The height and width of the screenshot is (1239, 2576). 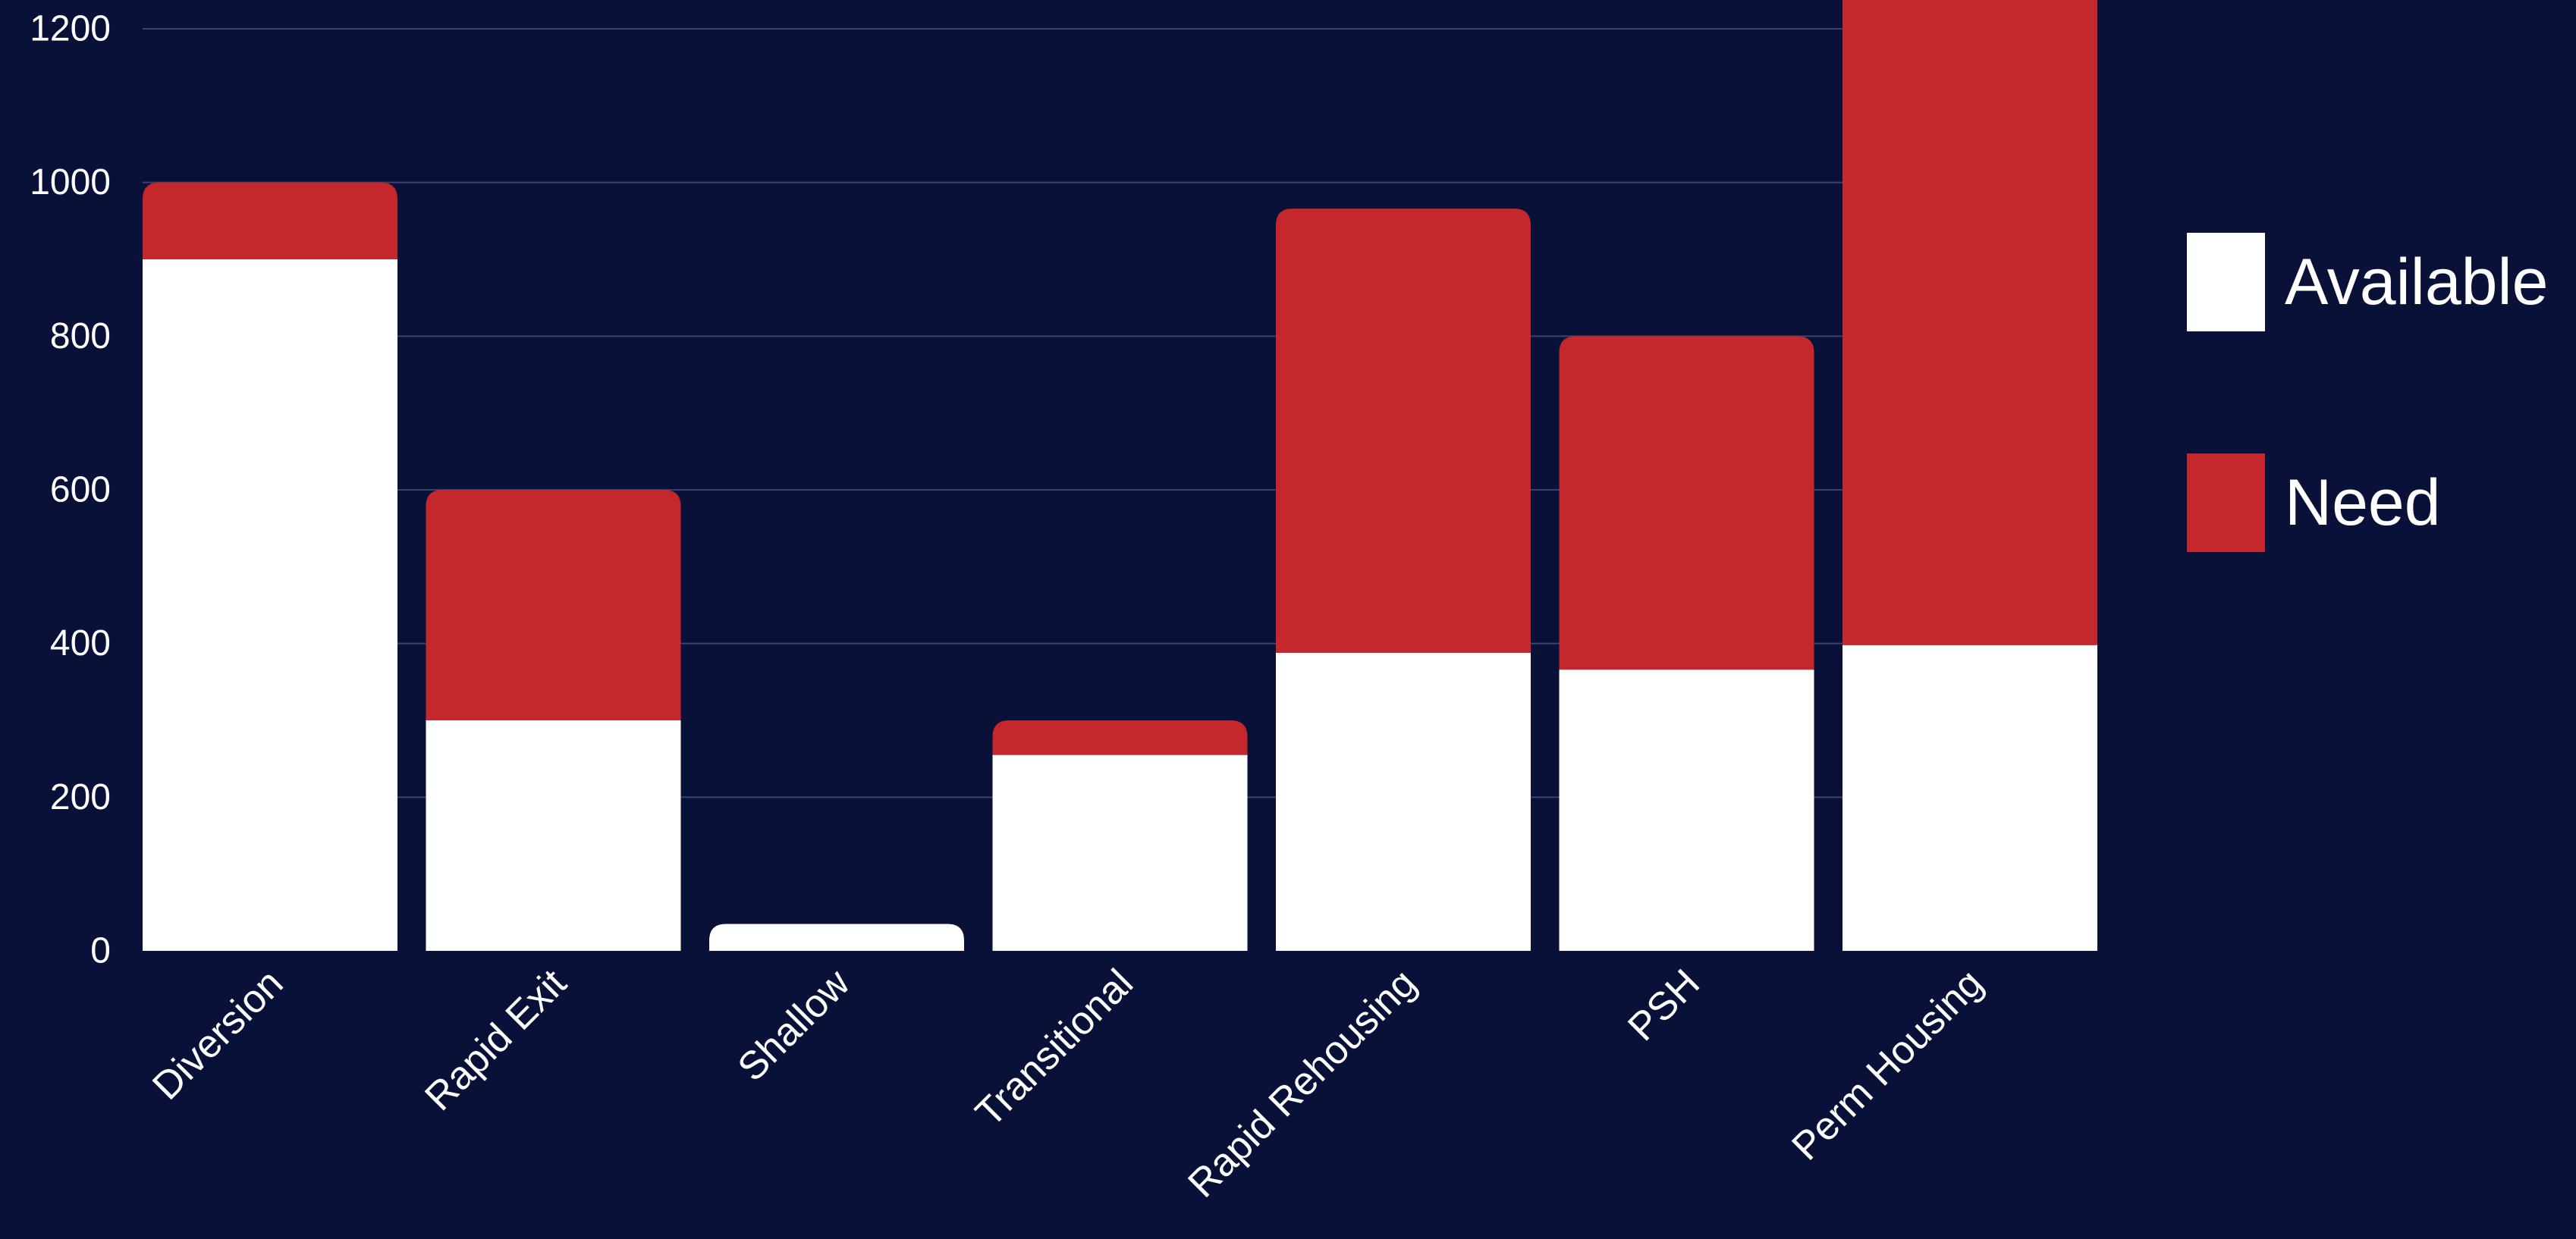 What do you see at coordinates (217, 1034) in the screenshot?
I see `x-tick-label: Diversion` at bounding box center [217, 1034].